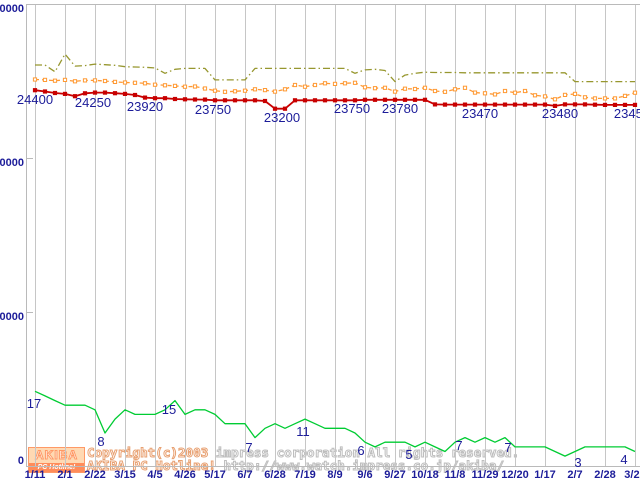 The height and width of the screenshot is (480, 640). Describe the element at coordinates (12, 9) in the screenshot. I see `y-tick-label: 30000` at that location.